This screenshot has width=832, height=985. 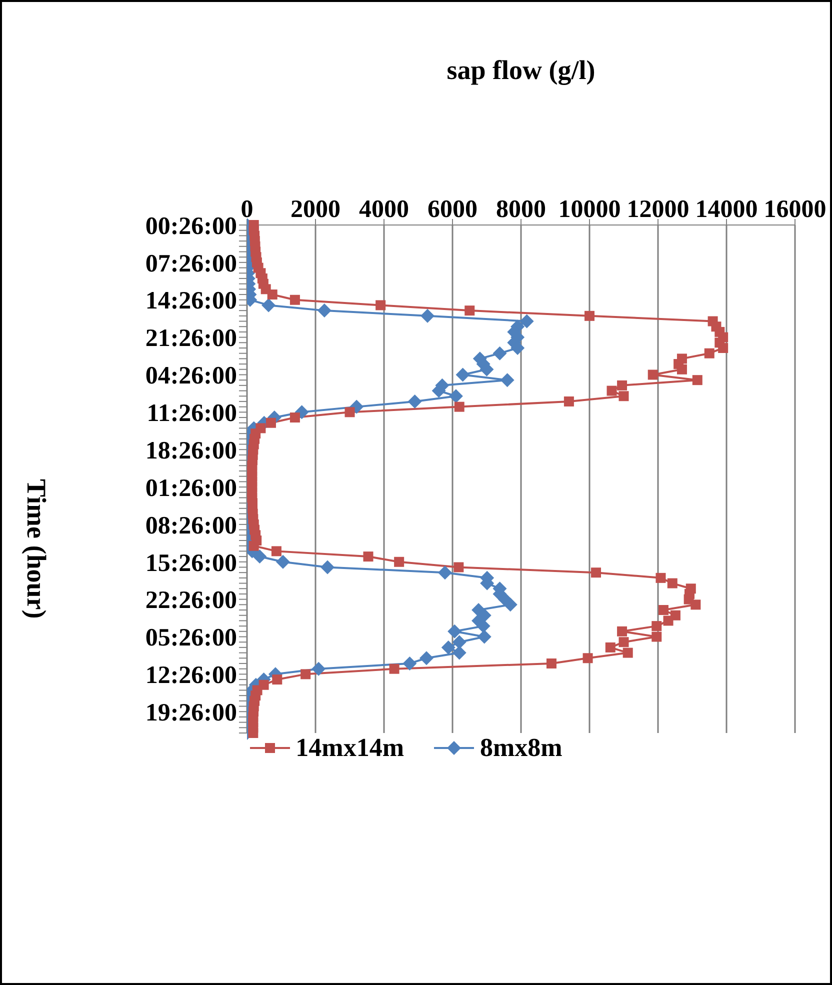 What do you see at coordinates (589, 209) in the screenshot?
I see `x-tick-label: 10000` at bounding box center [589, 209].